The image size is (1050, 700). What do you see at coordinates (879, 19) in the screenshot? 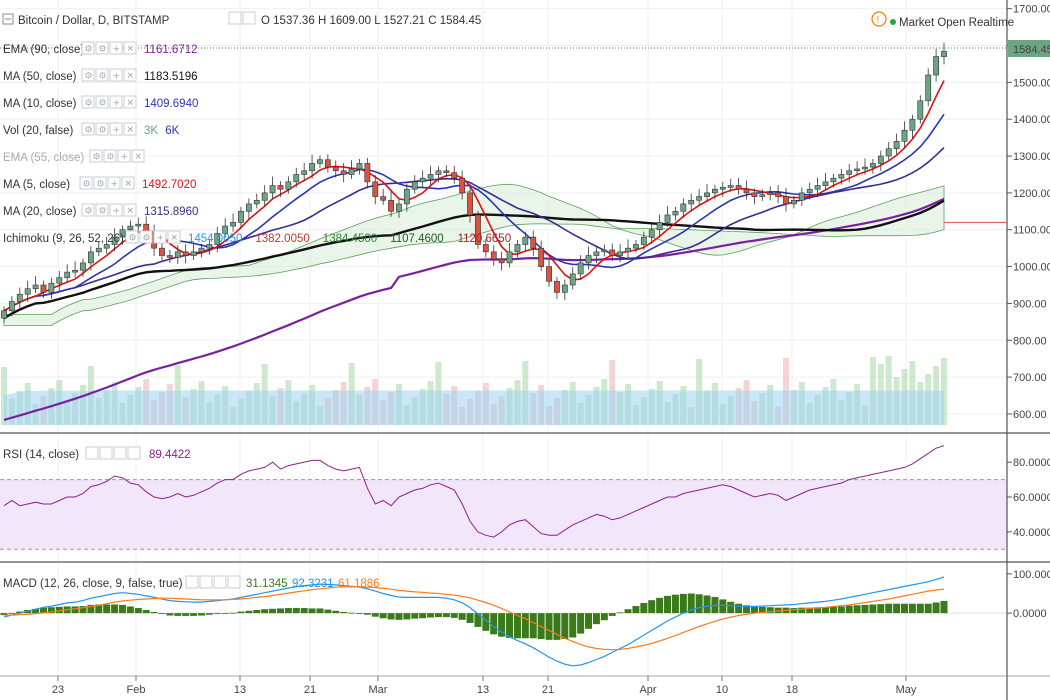
I see `alert-icon` at bounding box center [879, 19].